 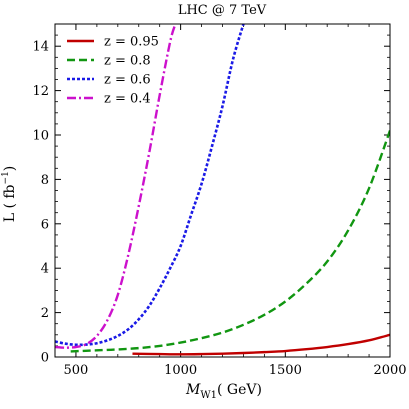 I want to click on y-axis-title: L ( fb−1), so click(x=9, y=194).